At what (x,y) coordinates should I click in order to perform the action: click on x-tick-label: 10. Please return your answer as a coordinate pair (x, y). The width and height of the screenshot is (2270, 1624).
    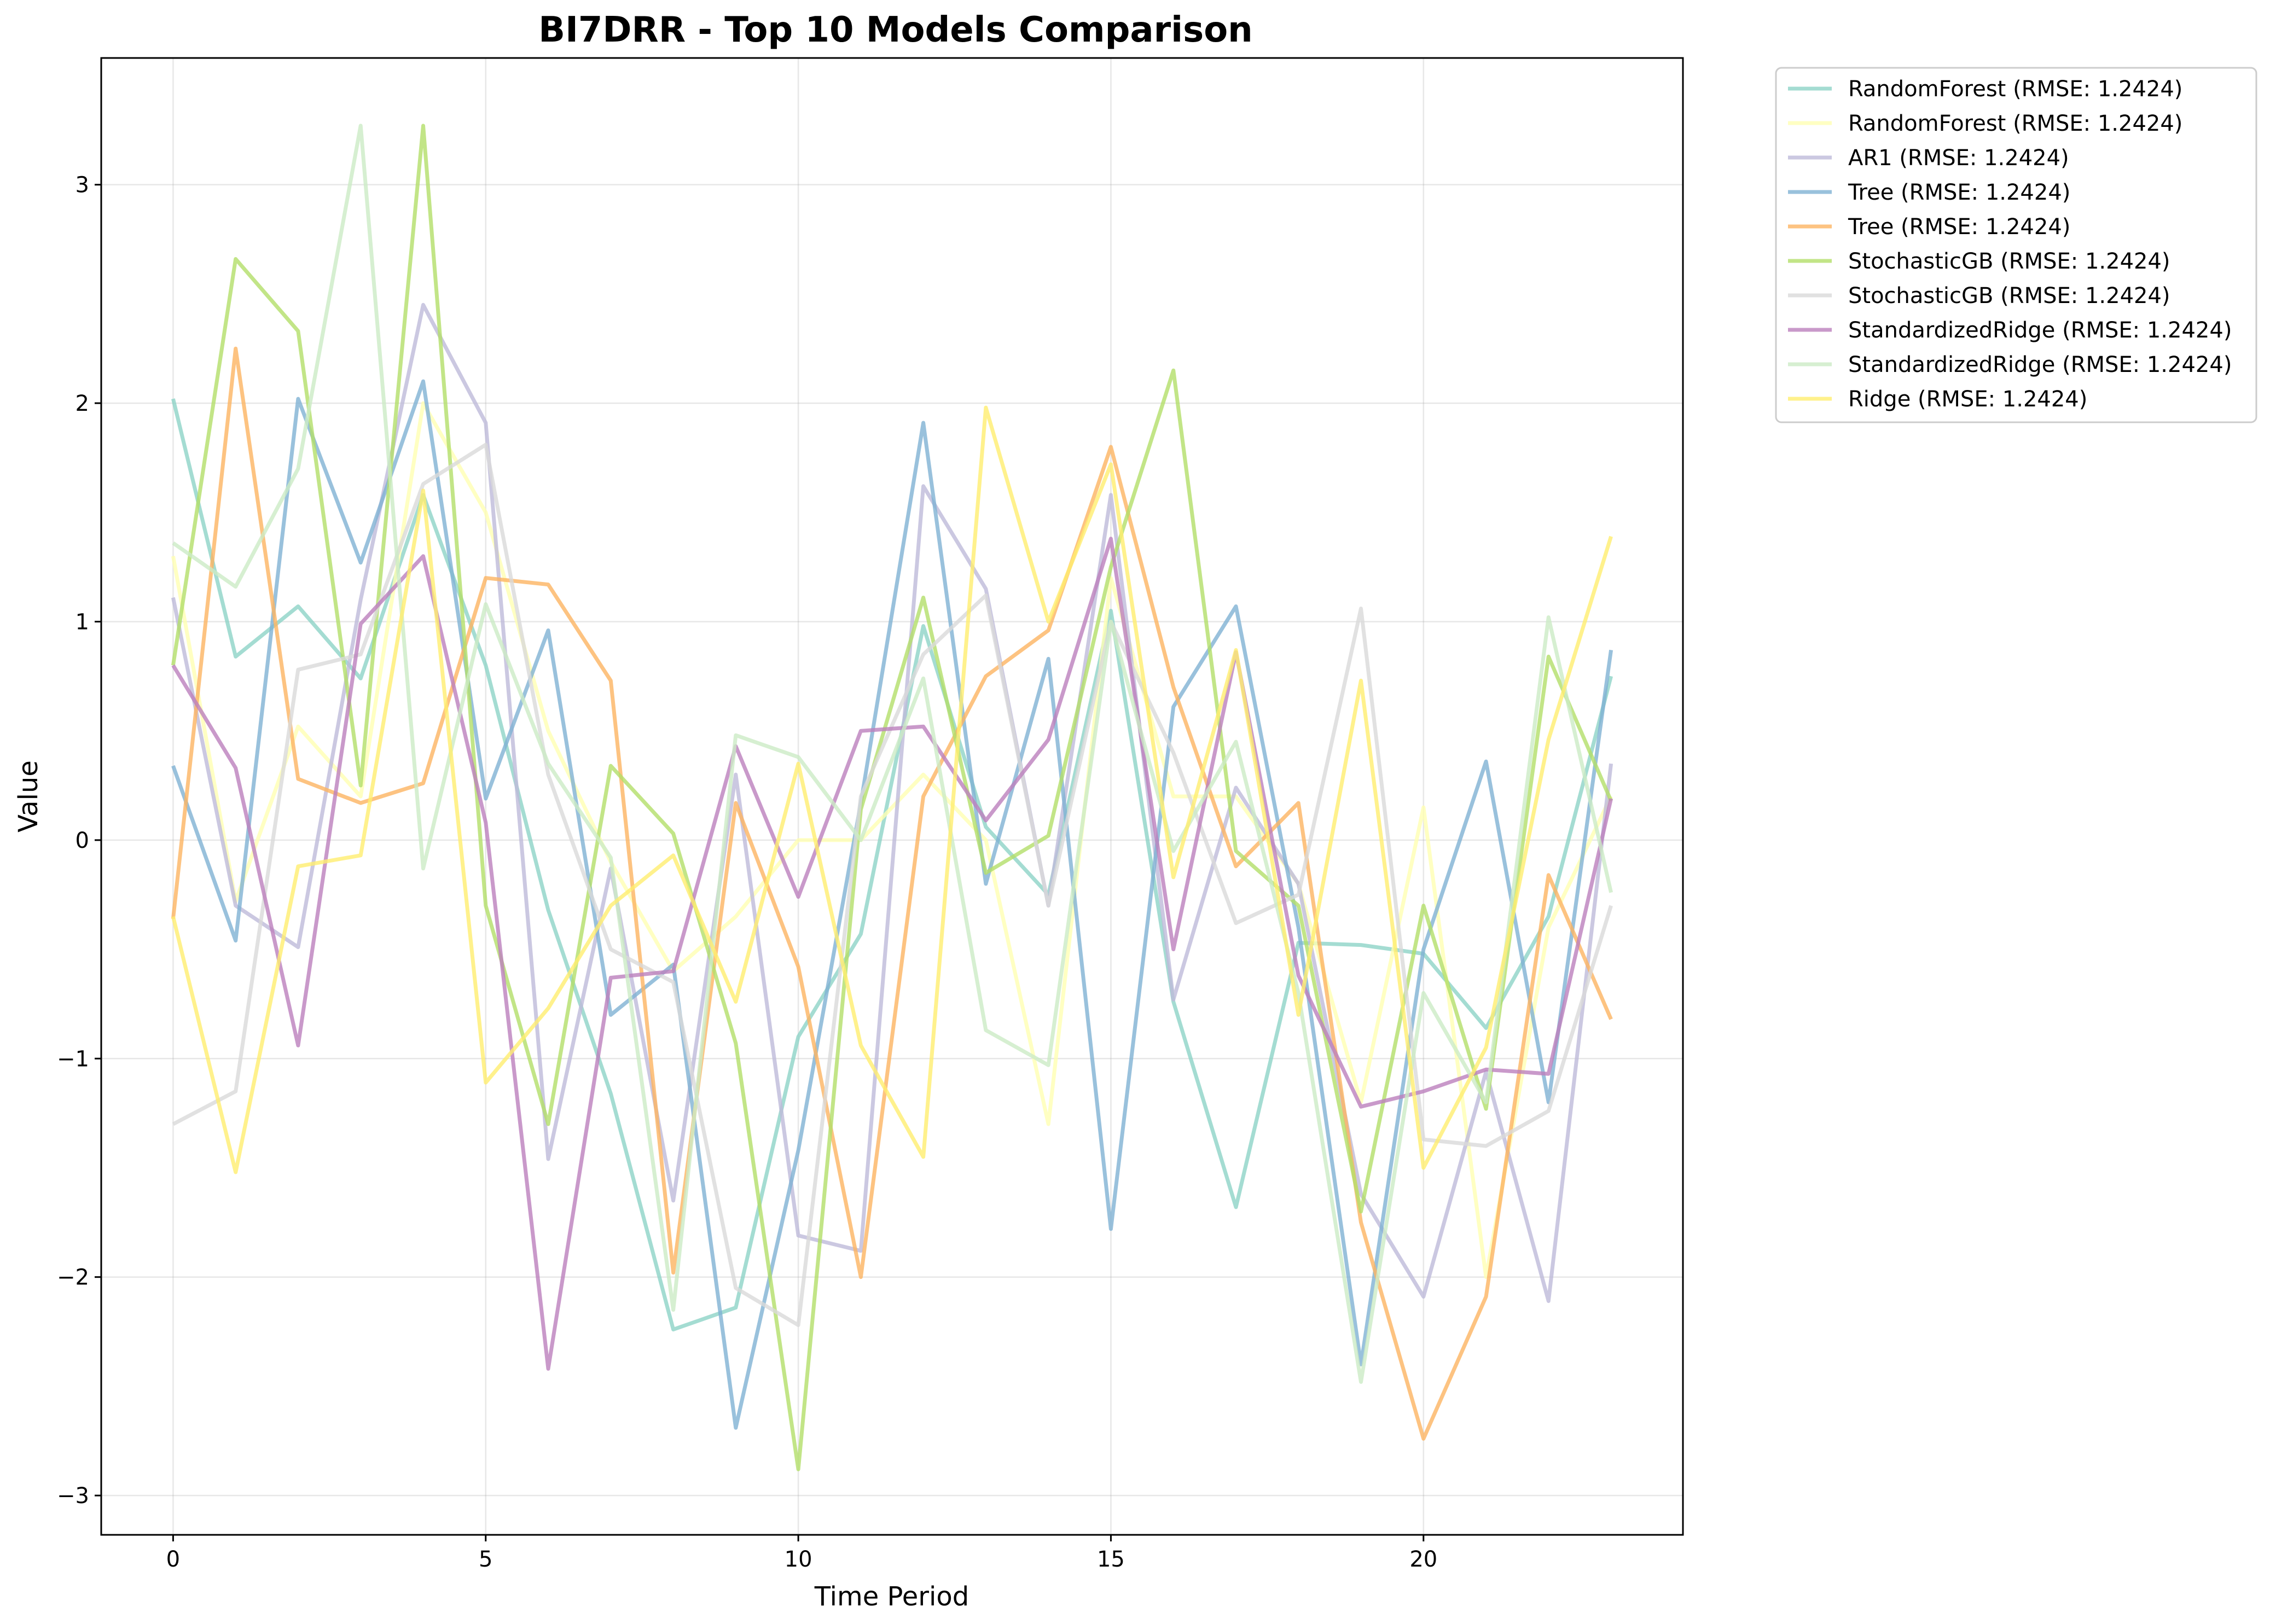
    Looking at the image, I should click on (798, 1559).